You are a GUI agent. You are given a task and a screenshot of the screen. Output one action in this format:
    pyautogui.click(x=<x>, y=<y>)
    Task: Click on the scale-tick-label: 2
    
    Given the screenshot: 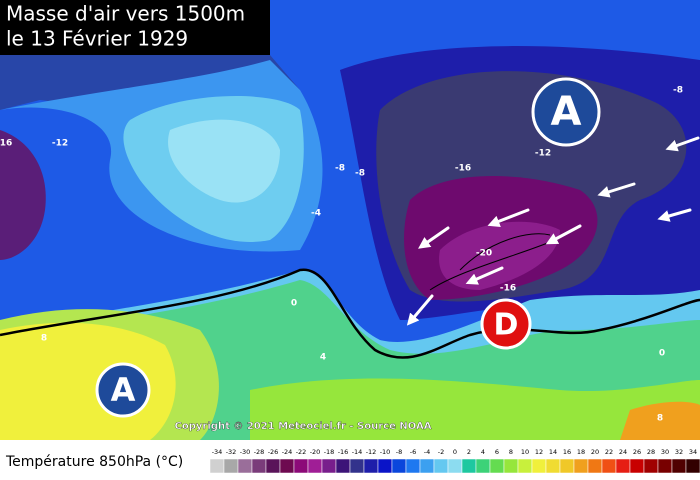 What is the action you would take?
    pyautogui.click(x=469, y=452)
    